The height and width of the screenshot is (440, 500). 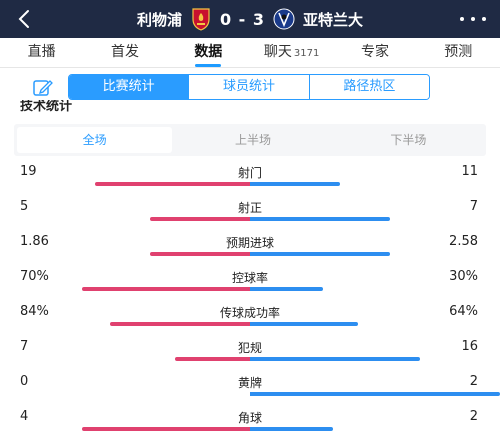 What do you see at coordinates (249, 173) in the screenshot?
I see `stat-label: 射门` at bounding box center [249, 173].